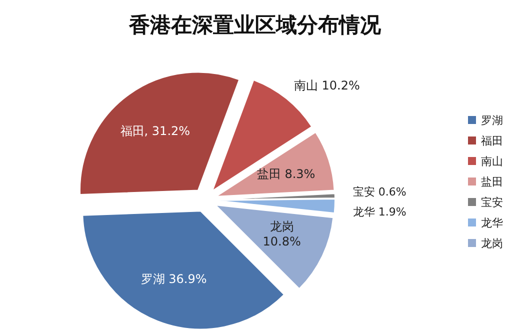 The height and width of the screenshot is (336, 532). I want to click on legend-label: 宝安, so click(492, 202).